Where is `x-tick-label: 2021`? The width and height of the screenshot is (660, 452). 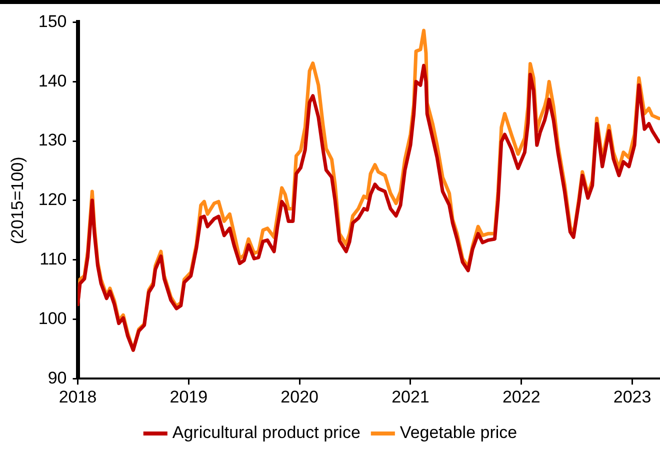
x-tick-label: 2021 is located at coordinates (411, 396).